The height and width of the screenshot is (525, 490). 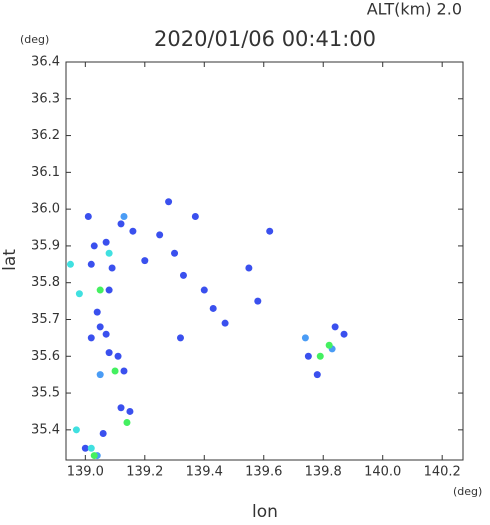 What do you see at coordinates (263, 472) in the screenshot?
I see `x-tick-label: 139.6` at bounding box center [263, 472].